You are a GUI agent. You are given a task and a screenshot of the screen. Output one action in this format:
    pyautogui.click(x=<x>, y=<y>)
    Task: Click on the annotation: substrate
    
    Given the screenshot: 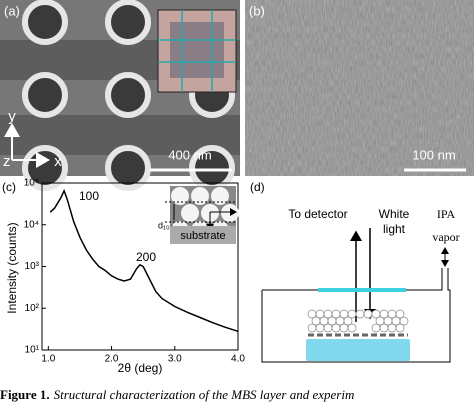 What is the action you would take?
    pyautogui.click(x=202, y=236)
    